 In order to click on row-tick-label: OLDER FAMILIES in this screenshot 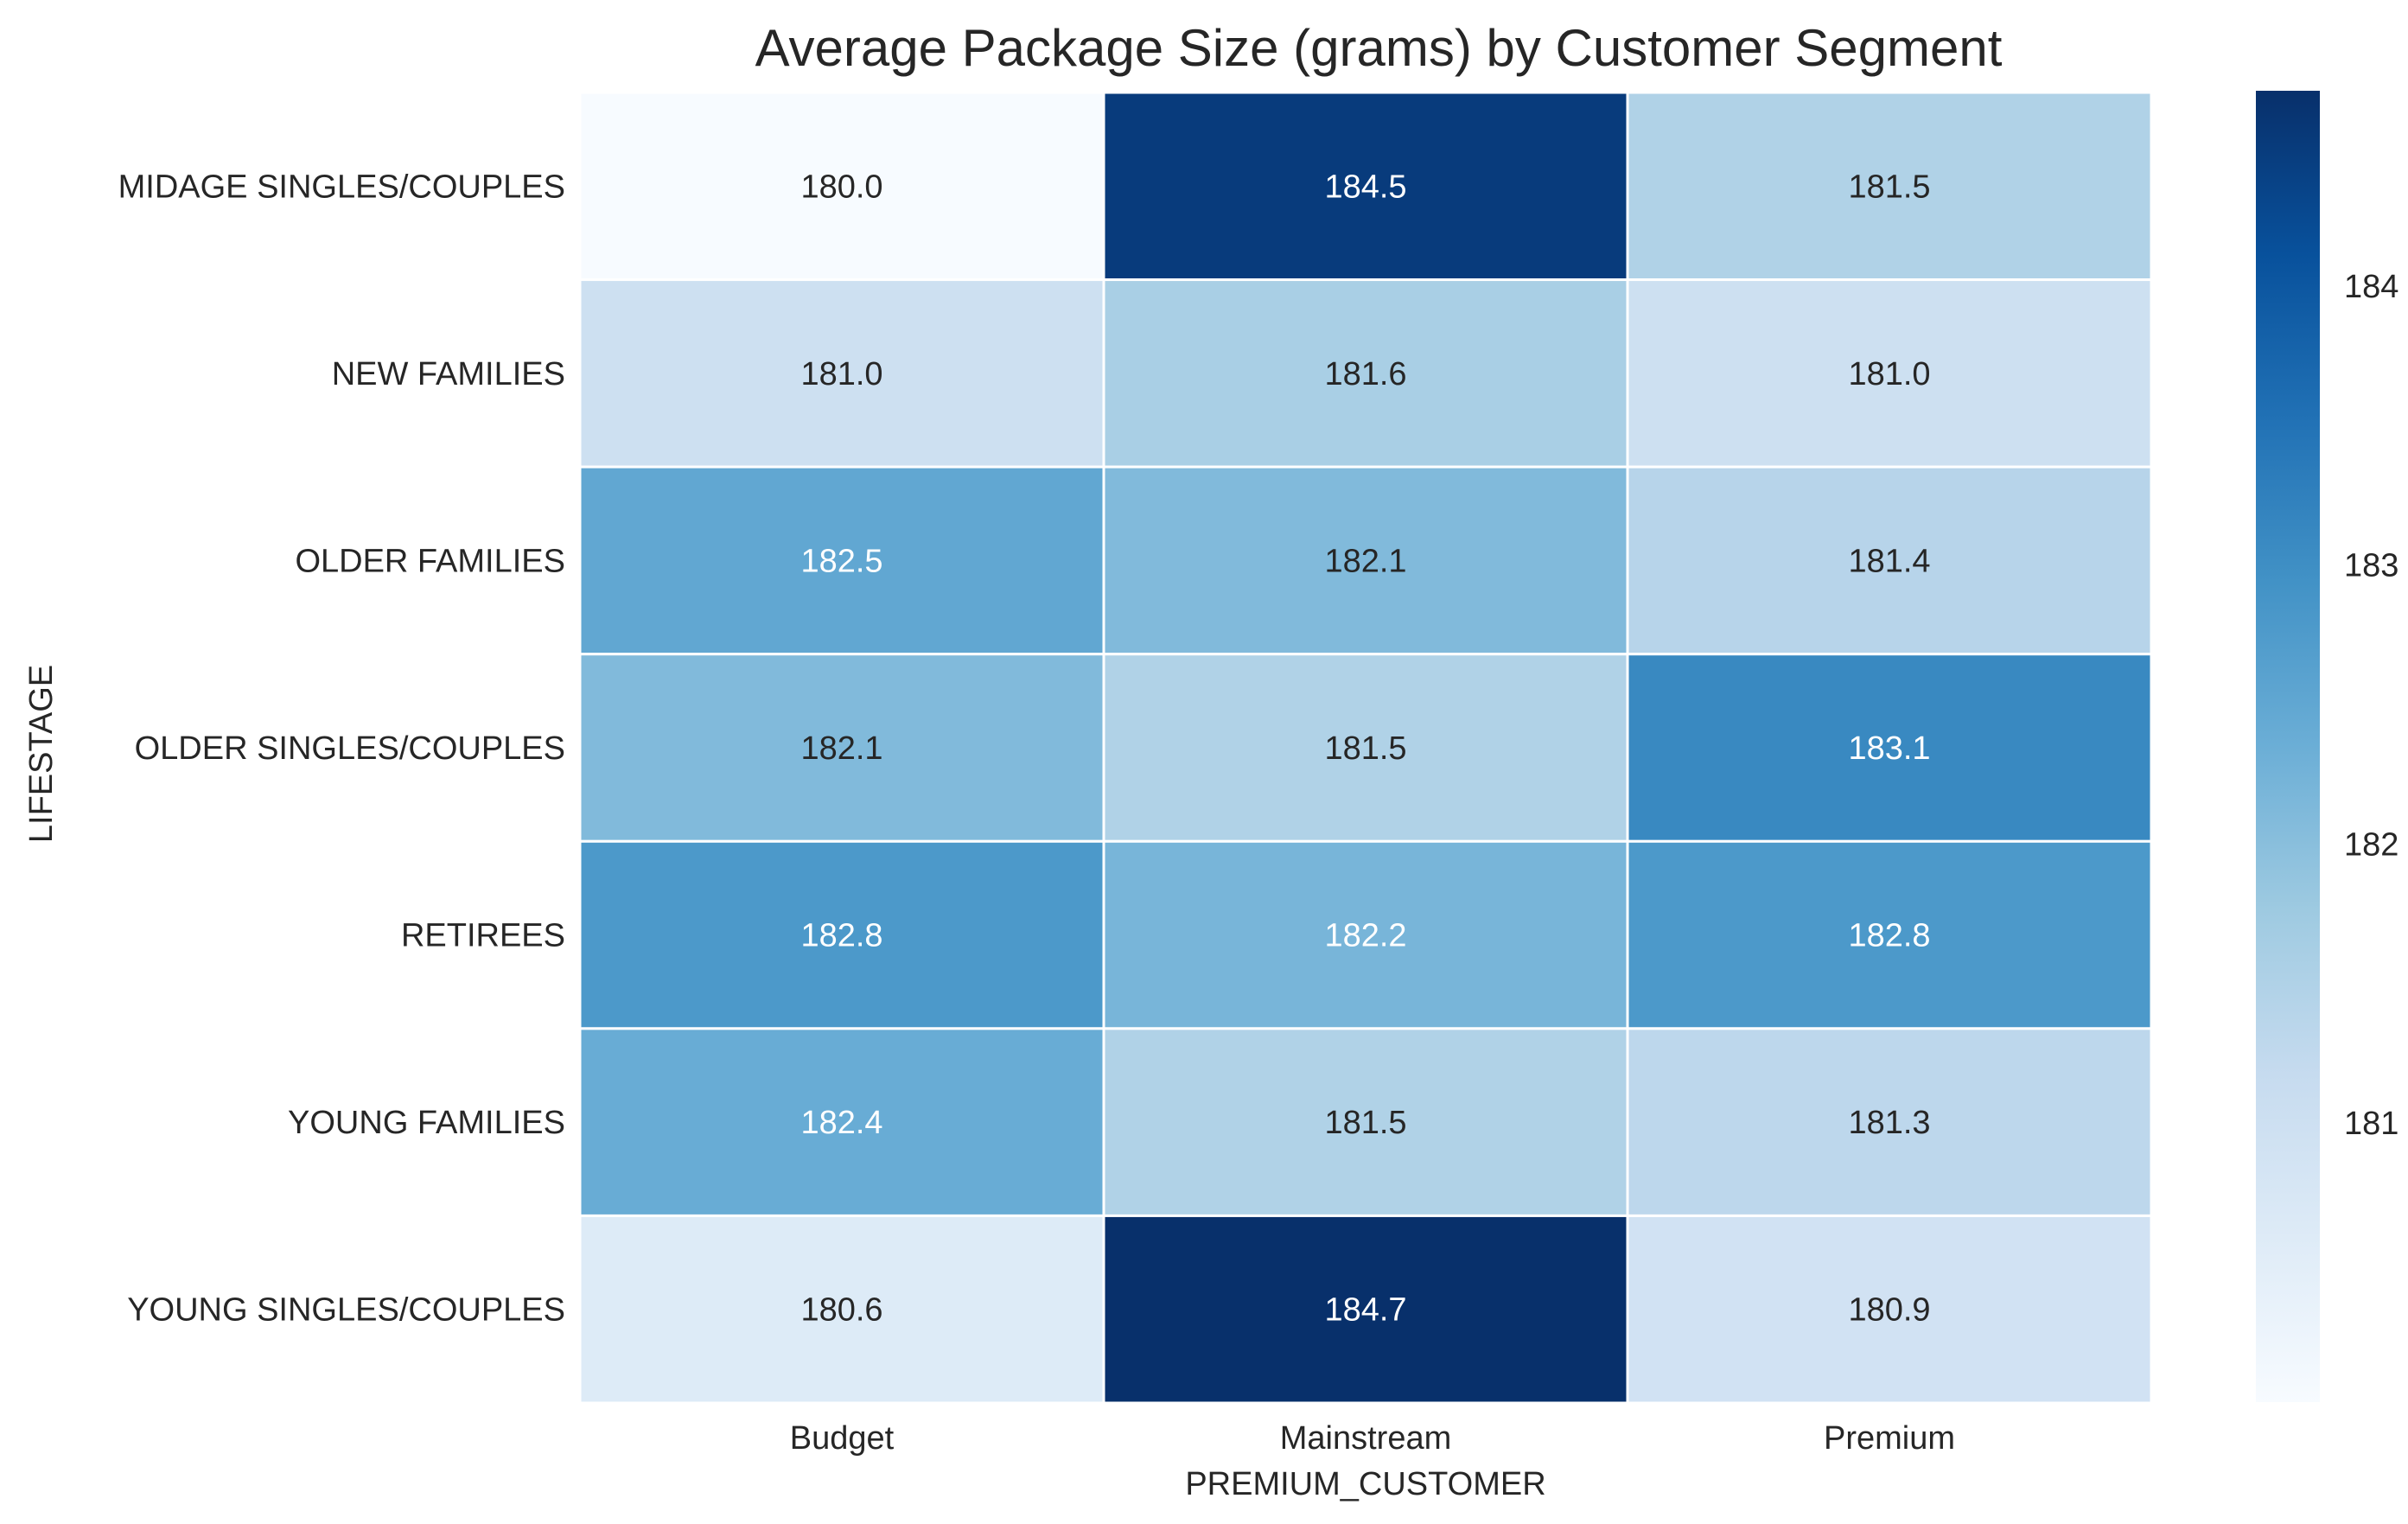, I will do `click(430, 561)`.